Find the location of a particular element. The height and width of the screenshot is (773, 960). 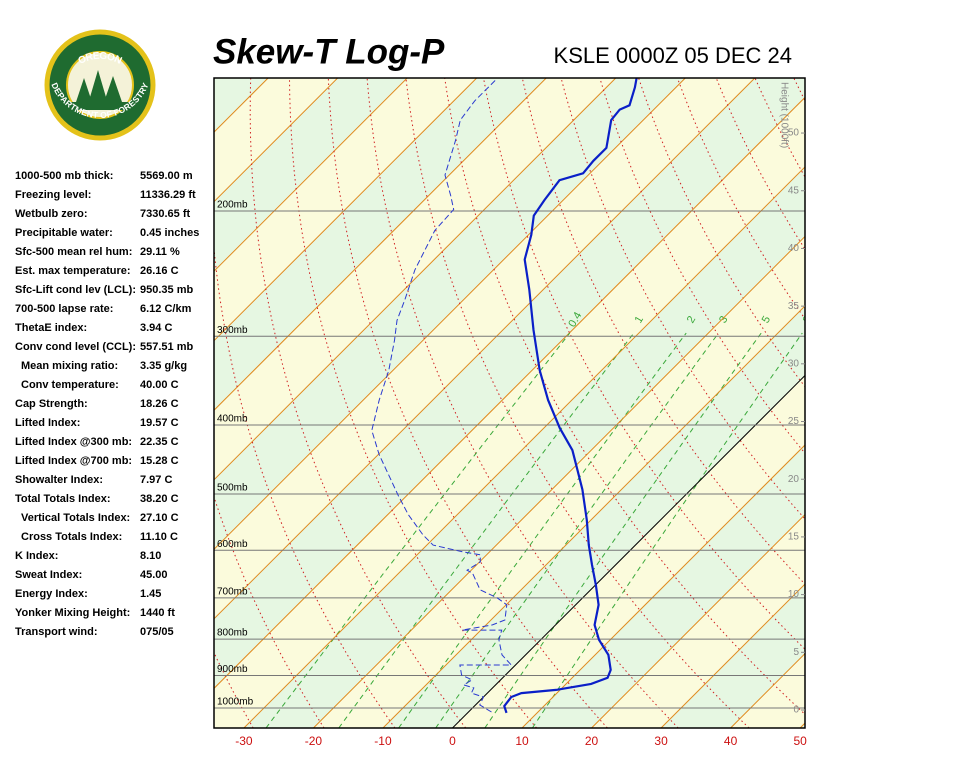

stat-label: Est. max temperature: is located at coordinates (73, 271).